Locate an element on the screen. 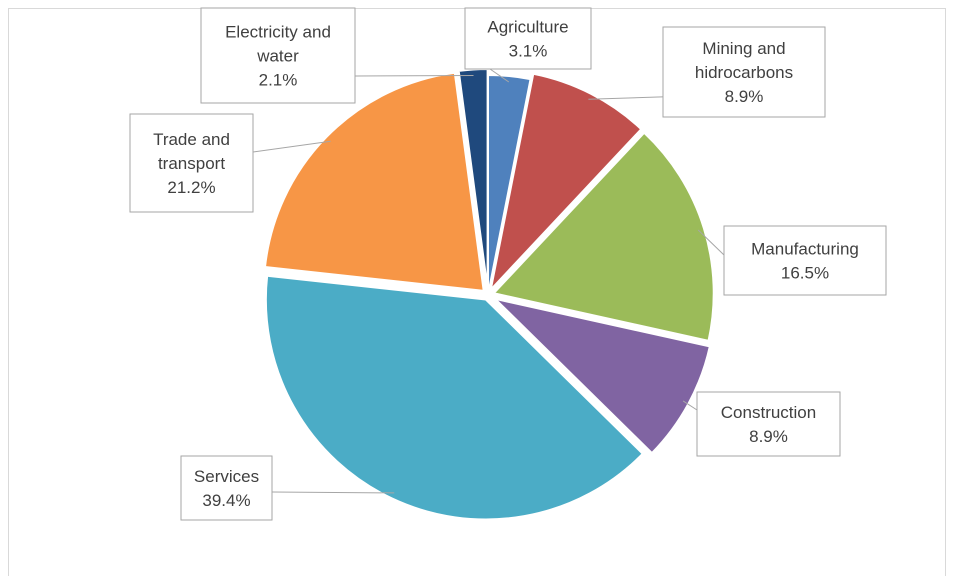 This screenshot has width=956, height=578. data-label-construction: Construction 8.9% is located at coordinates (768, 424).